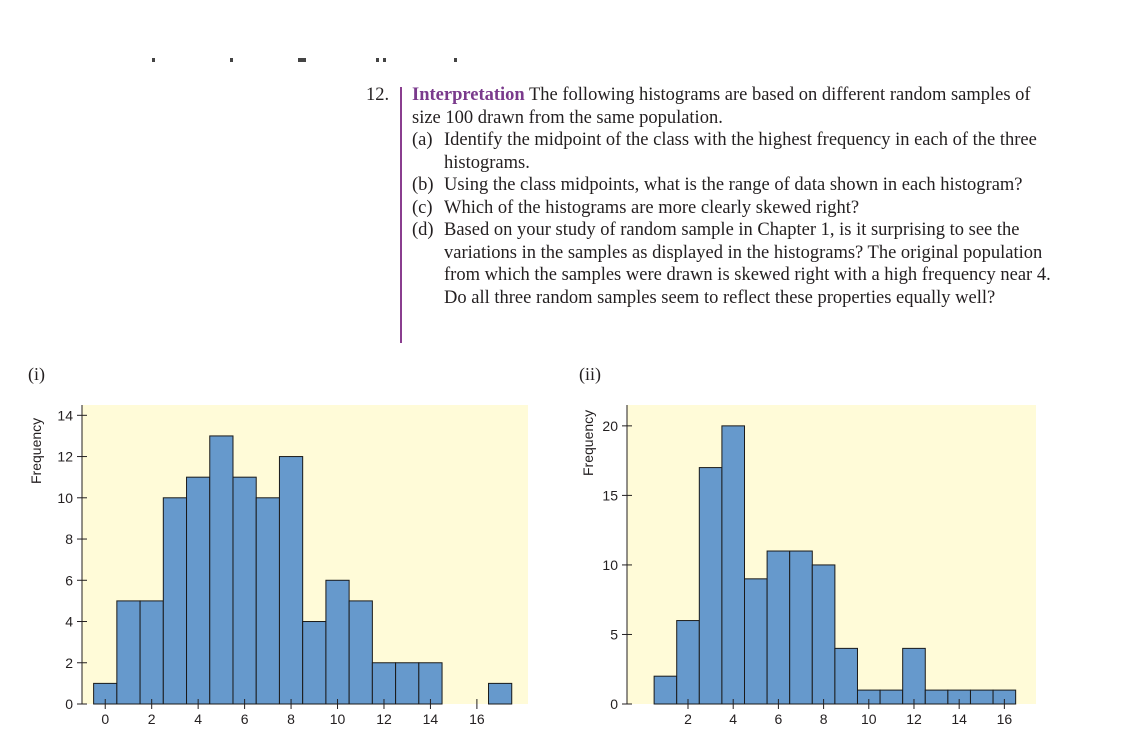 Image resolution: width=1144 pixels, height=733 pixels. I want to click on histogram-i-y-tick-label: 14, so click(65, 415).